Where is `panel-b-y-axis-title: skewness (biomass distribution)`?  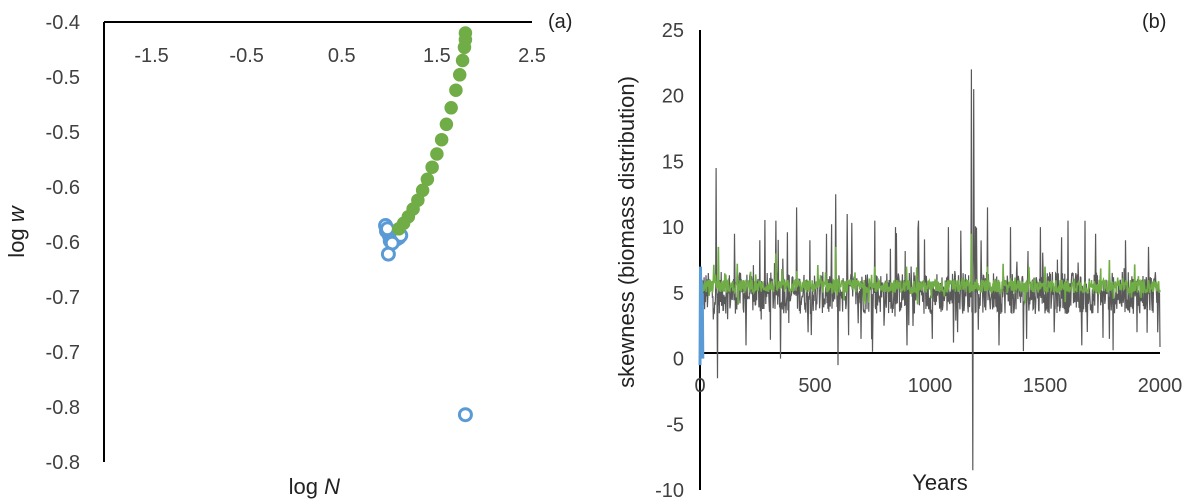
panel-b-y-axis-title: skewness (biomass distribution) is located at coordinates (626, 232).